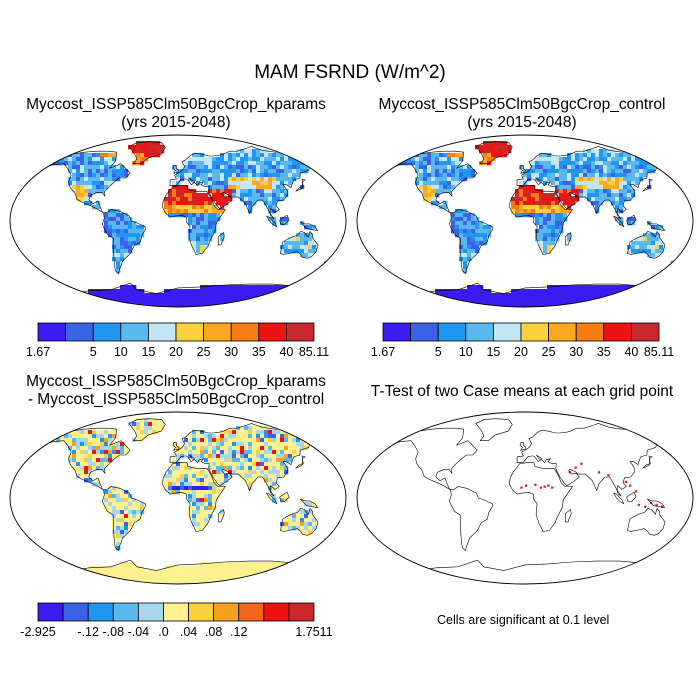 This screenshot has width=700, height=700. I want to click on coastline-eurasia, so click(245, 460).